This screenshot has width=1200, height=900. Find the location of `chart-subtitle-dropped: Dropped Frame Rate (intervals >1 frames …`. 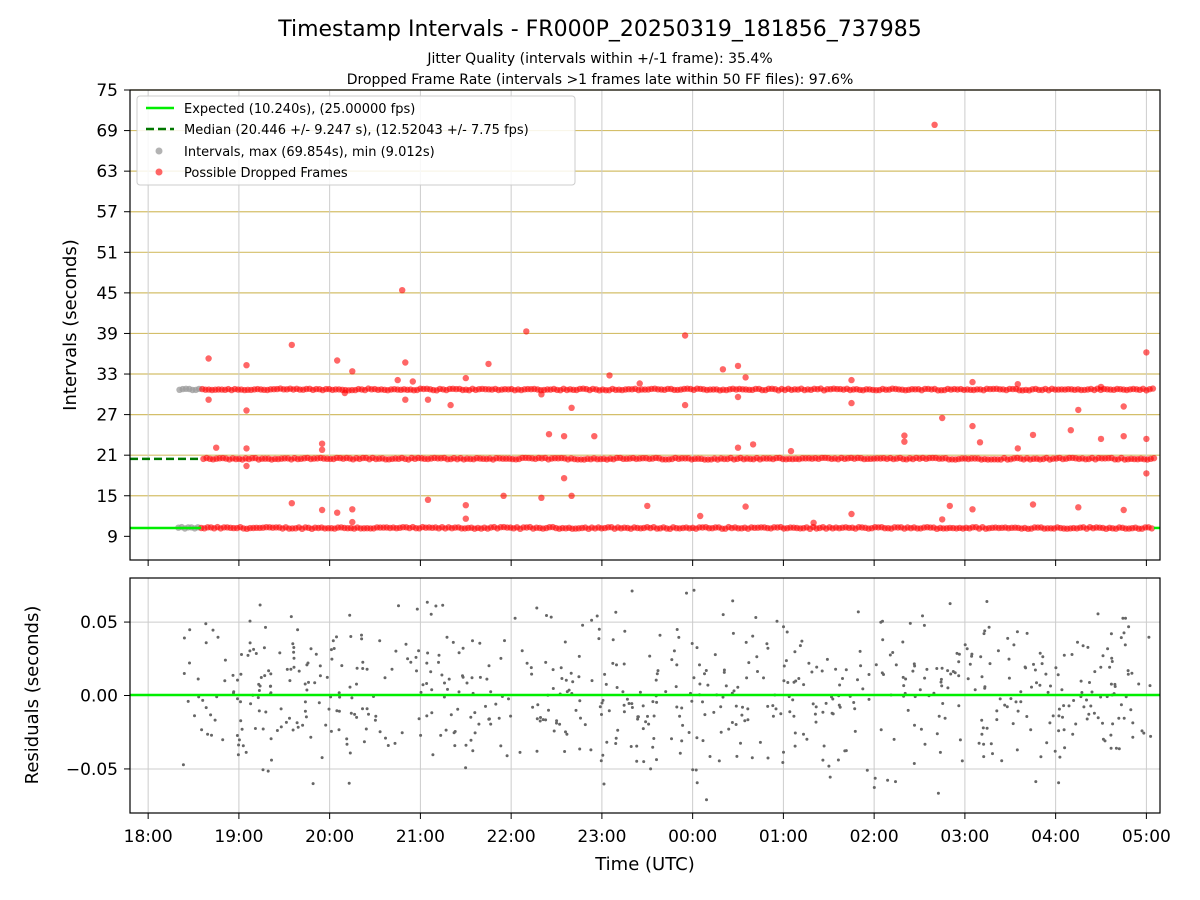

chart-subtitle-dropped: Dropped Frame Rate (intervals >1 frames … is located at coordinates (600, 80).